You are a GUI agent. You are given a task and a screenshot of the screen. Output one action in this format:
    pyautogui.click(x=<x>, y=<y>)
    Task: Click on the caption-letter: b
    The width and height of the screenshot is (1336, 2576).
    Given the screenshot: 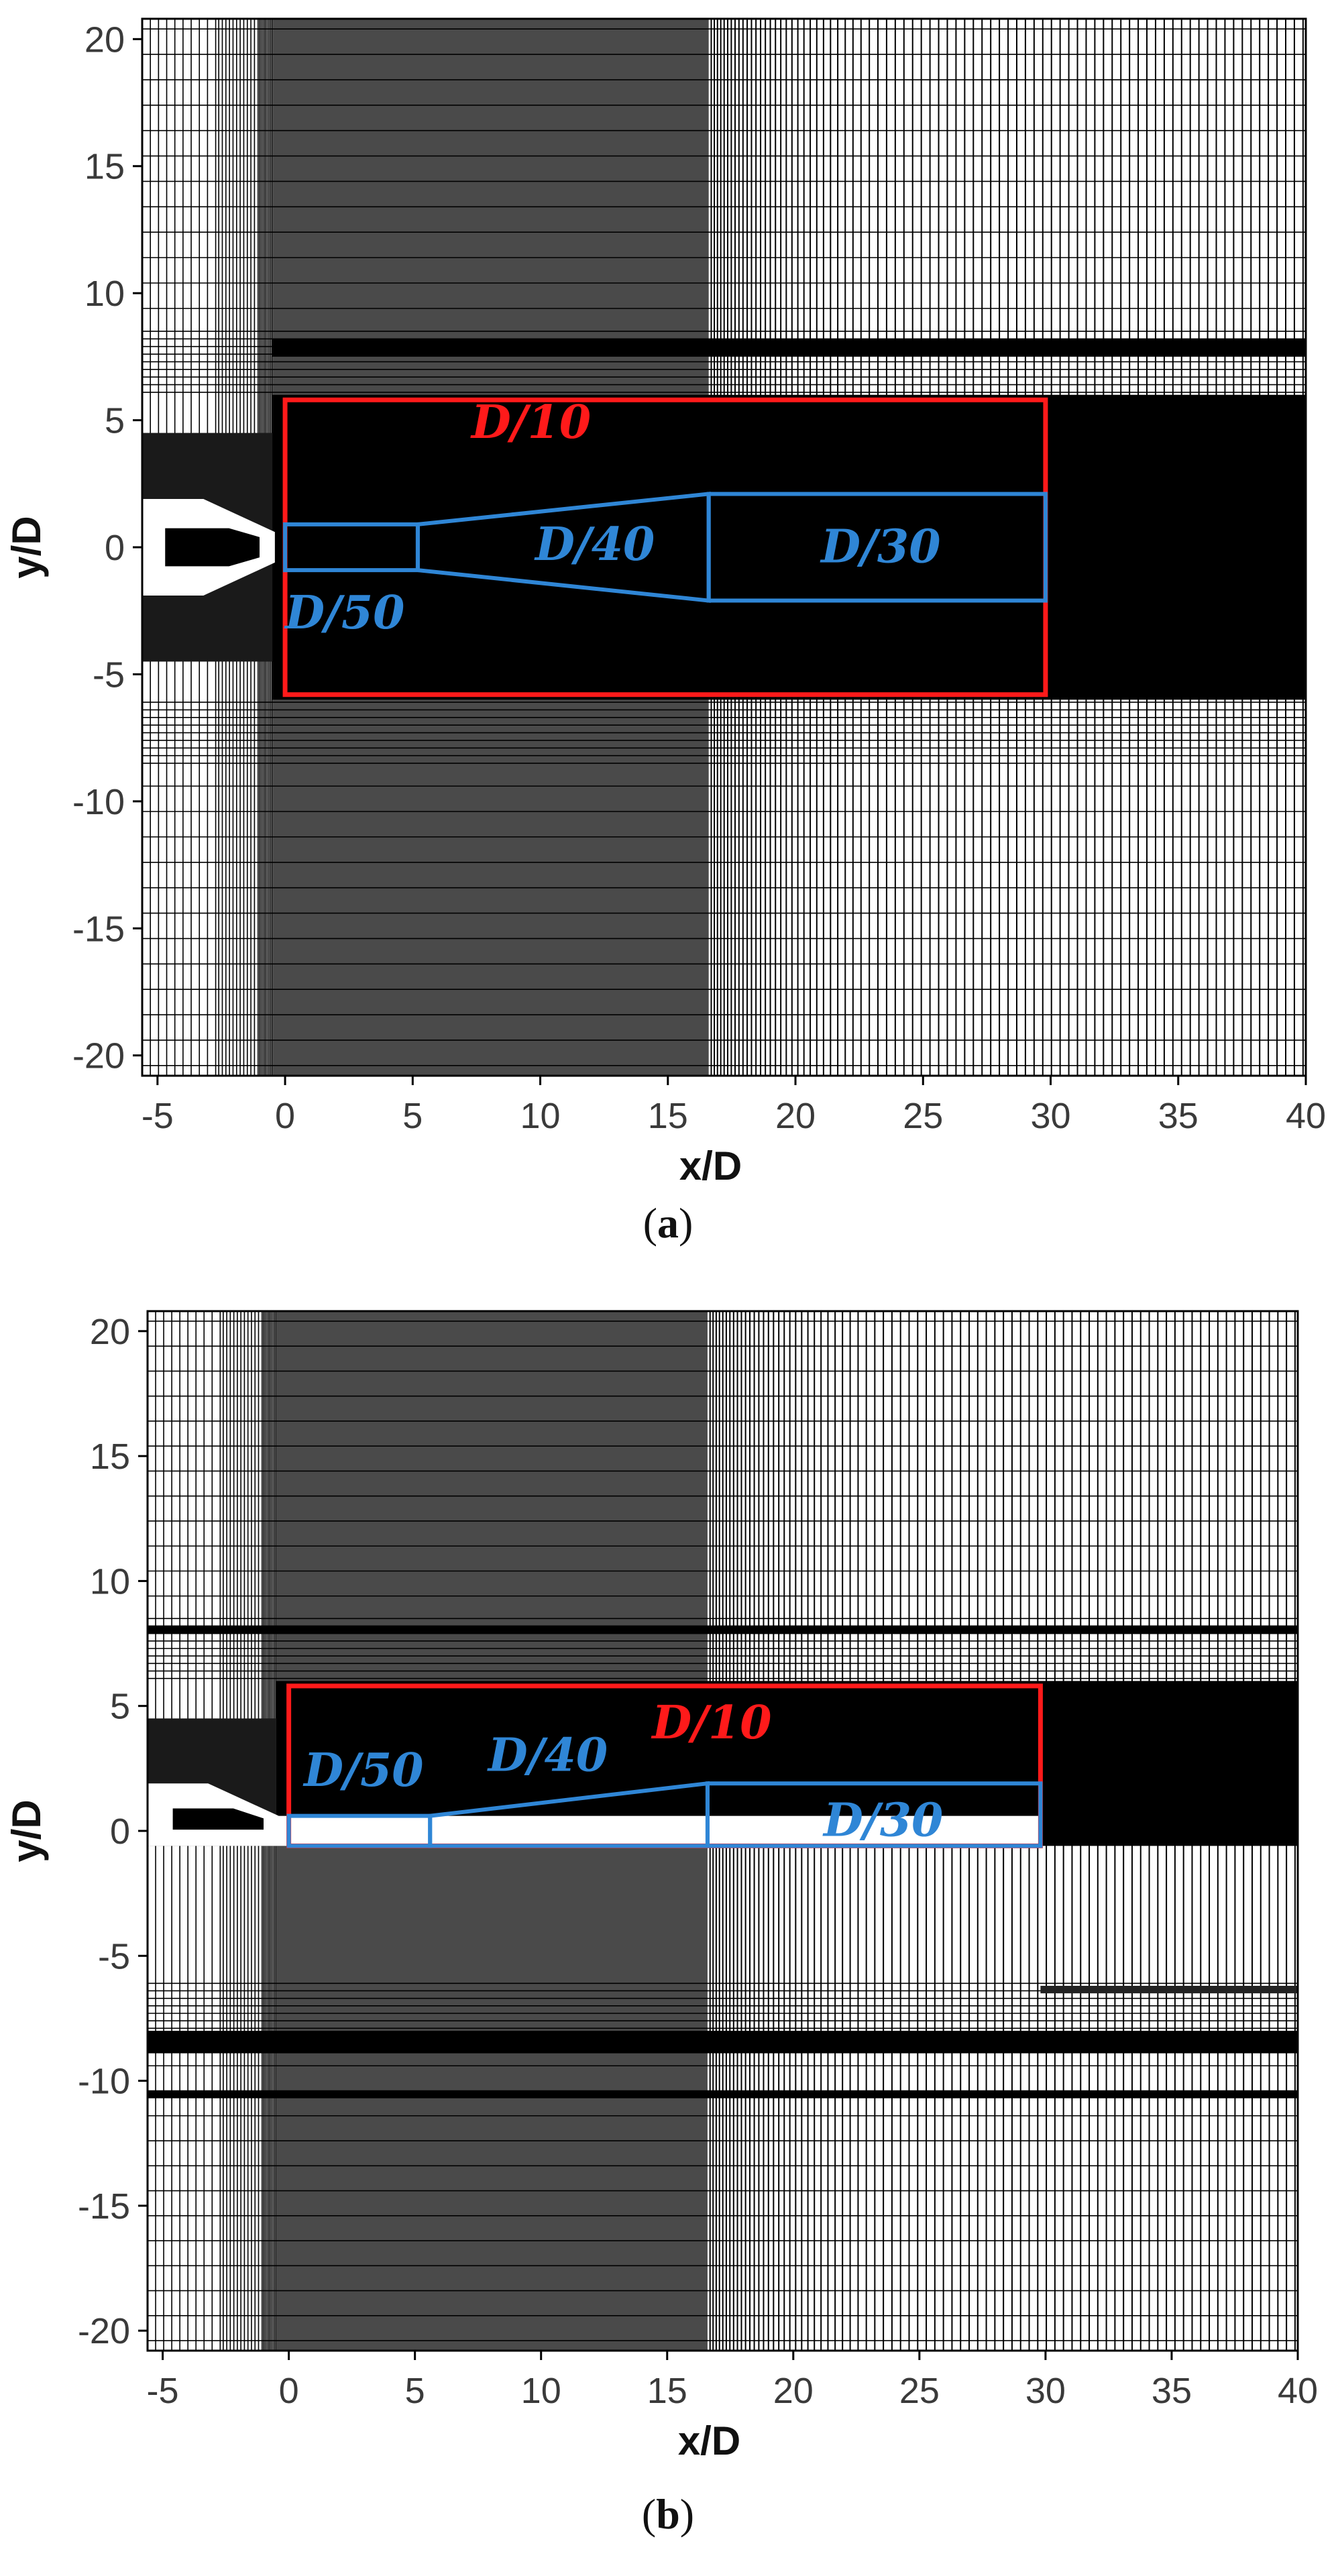 What is the action you would take?
    pyautogui.click(x=668, y=2514)
    